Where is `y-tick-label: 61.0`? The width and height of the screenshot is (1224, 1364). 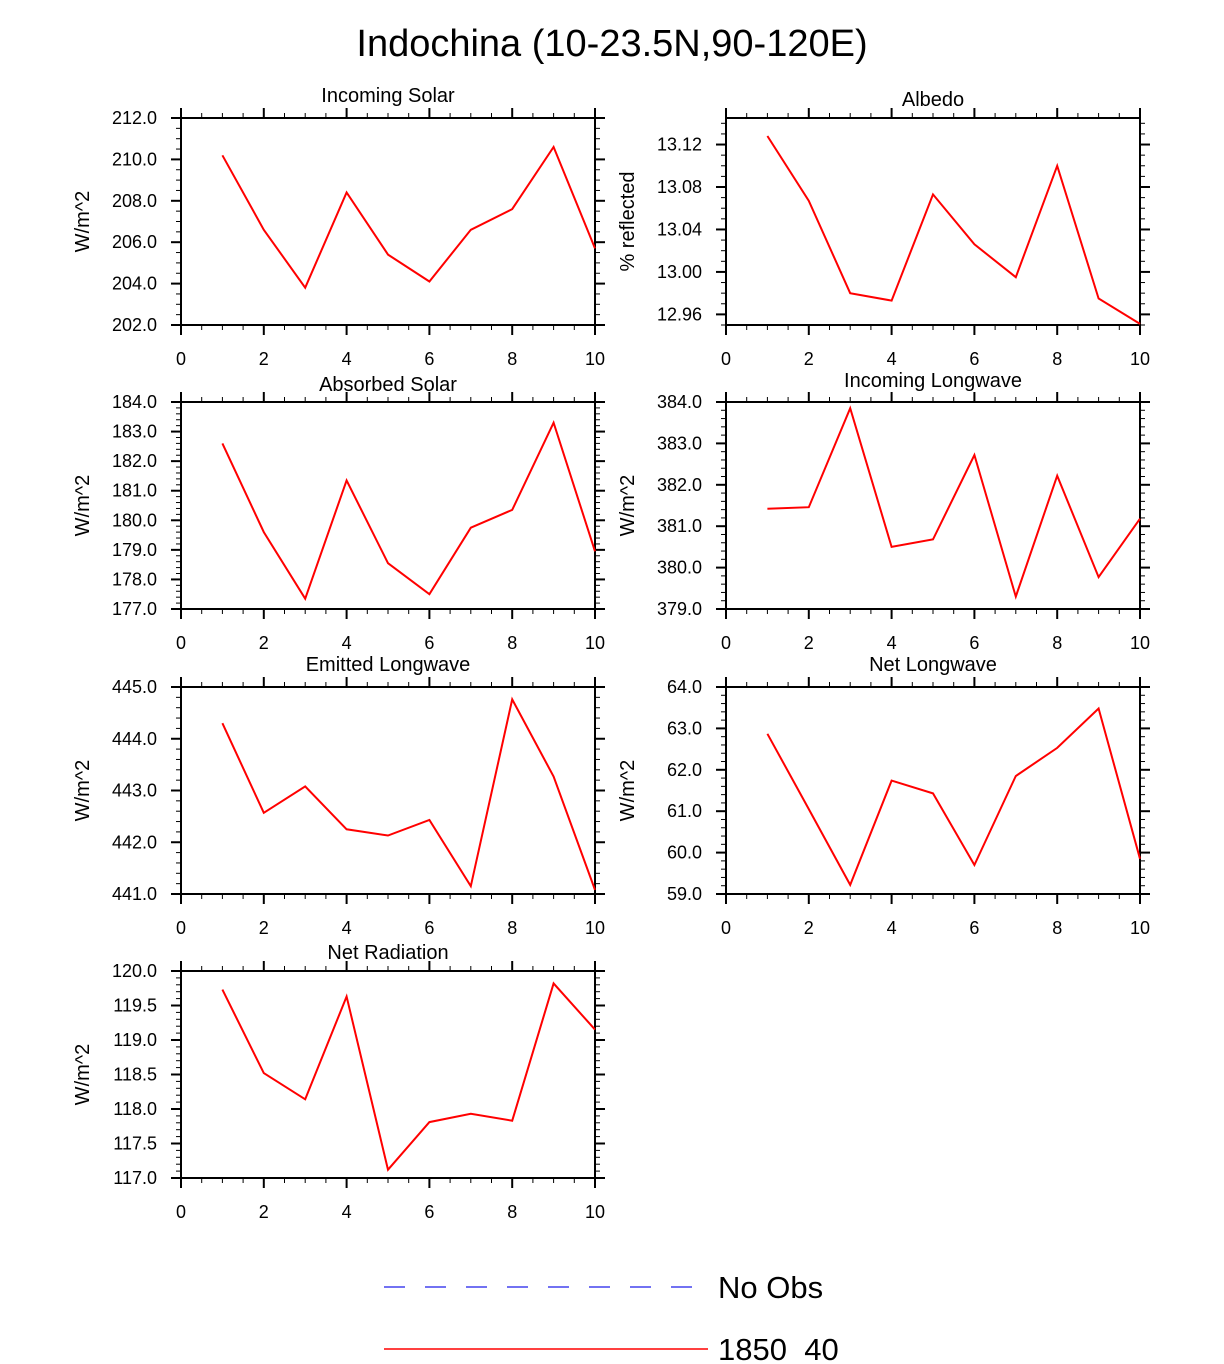
y-tick-label: 61.0 is located at coordinates (684, 811).